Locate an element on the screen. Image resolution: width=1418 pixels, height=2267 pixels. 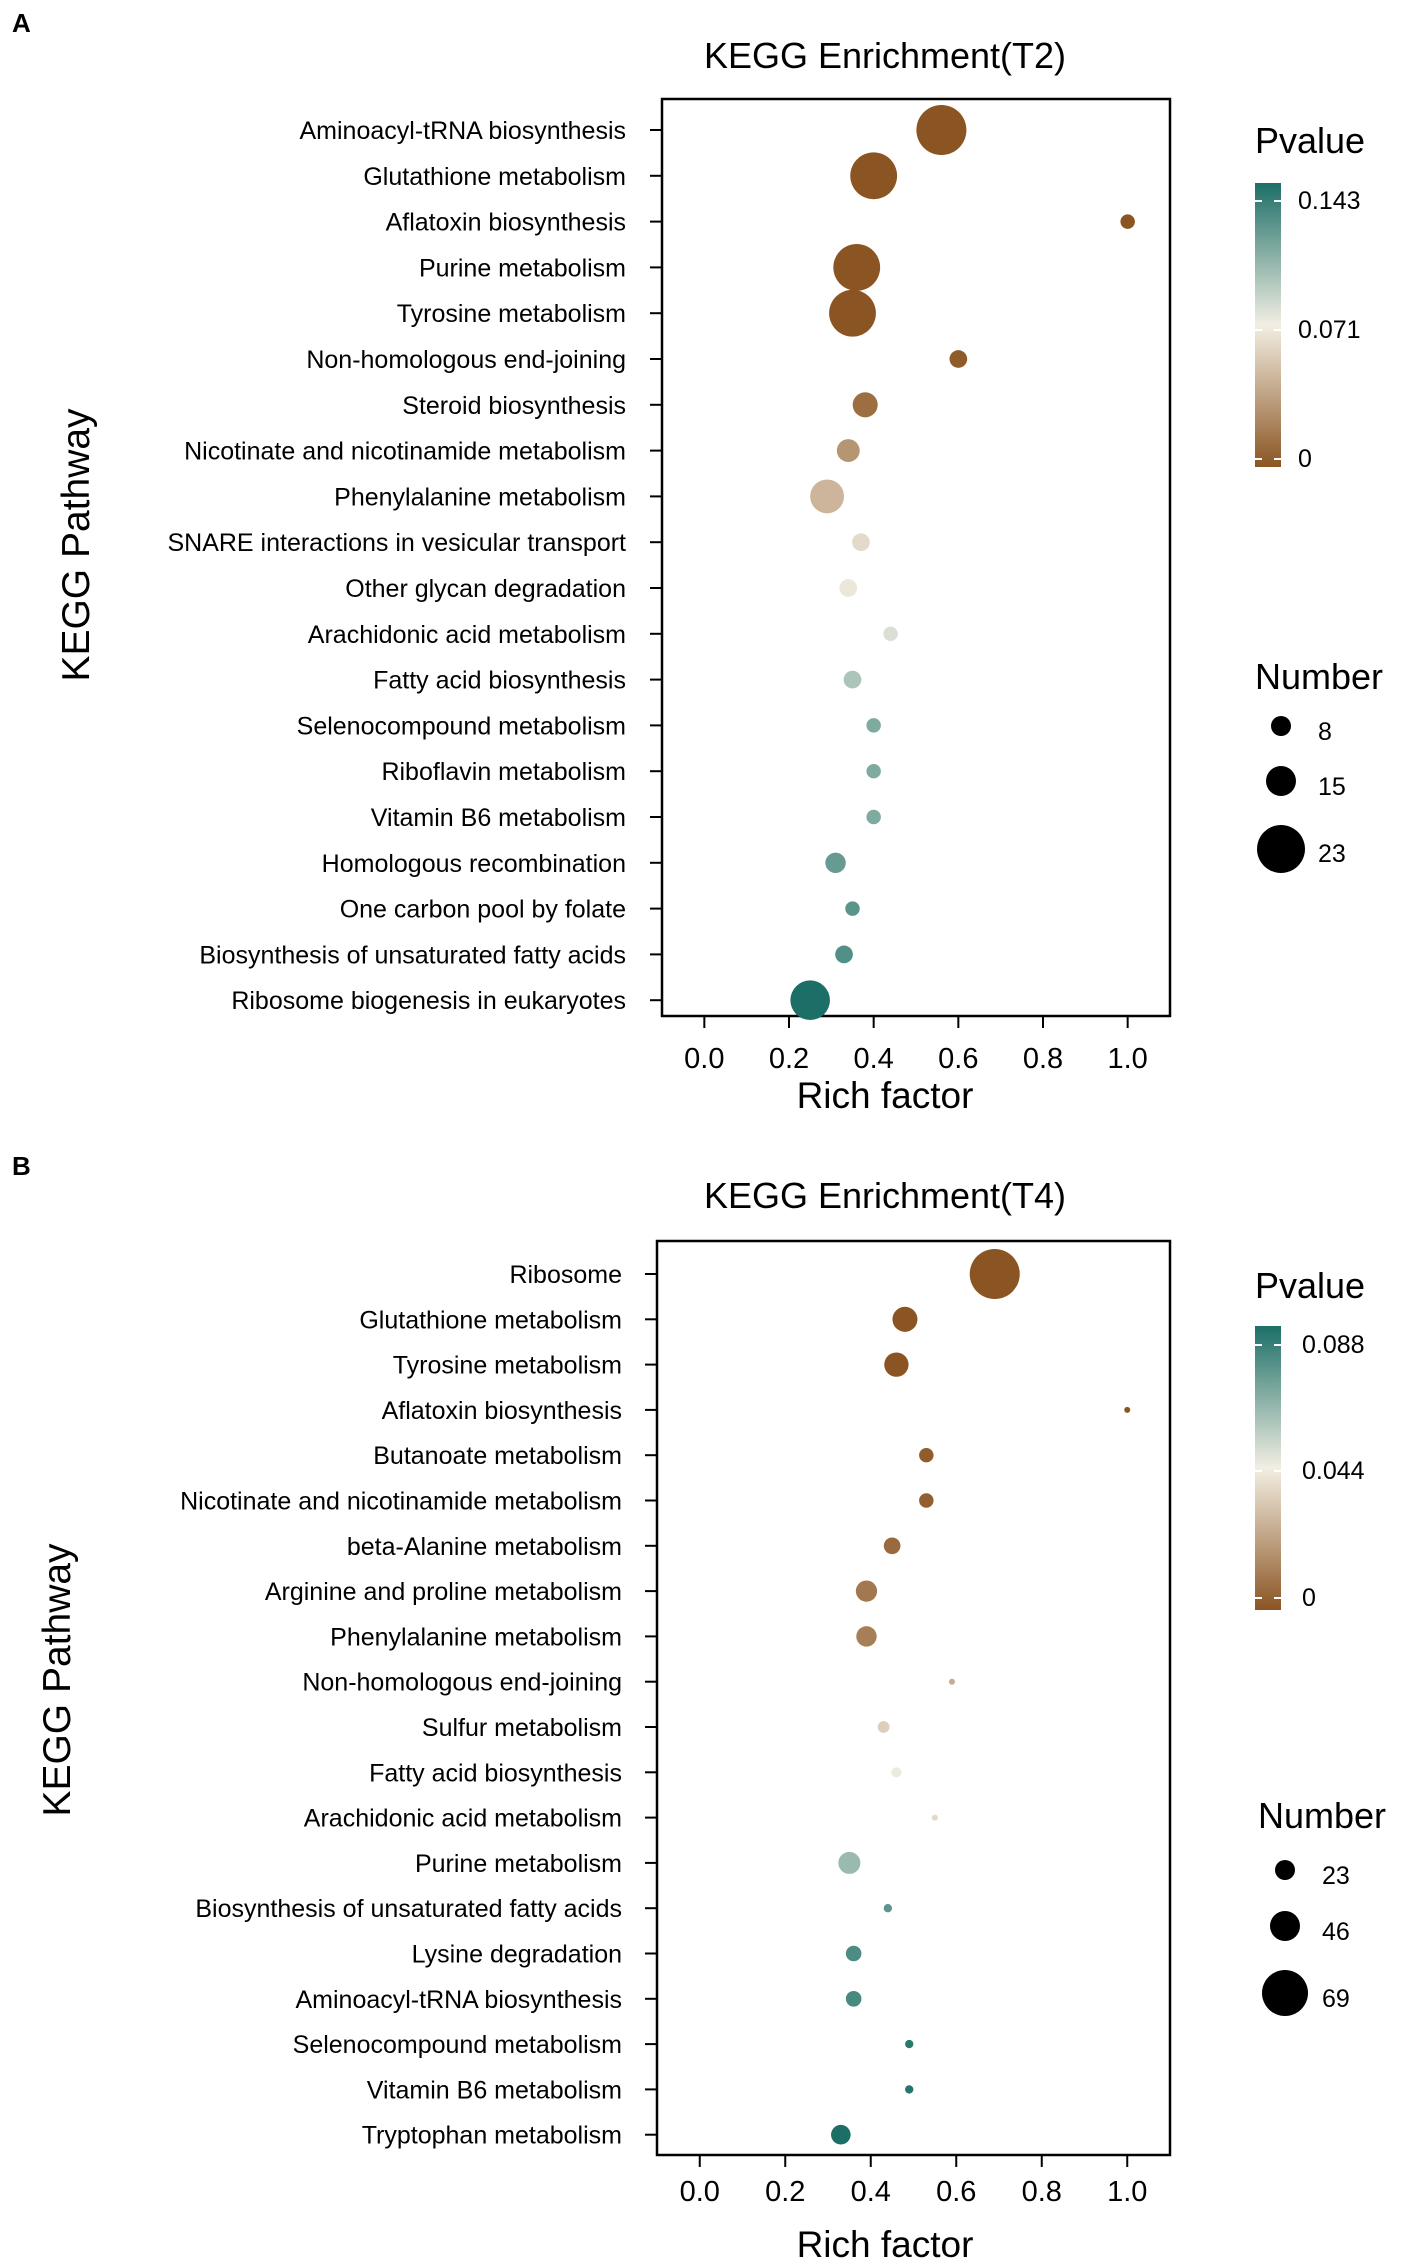
size-legend: Number 8 15 23 is located at coordinates (1319, 764).